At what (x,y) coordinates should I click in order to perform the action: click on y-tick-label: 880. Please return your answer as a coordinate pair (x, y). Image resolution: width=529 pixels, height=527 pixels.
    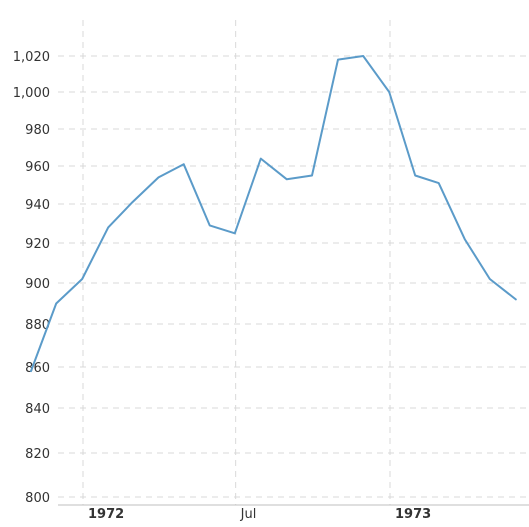
    Looking at the image, I should click on (37, 325).